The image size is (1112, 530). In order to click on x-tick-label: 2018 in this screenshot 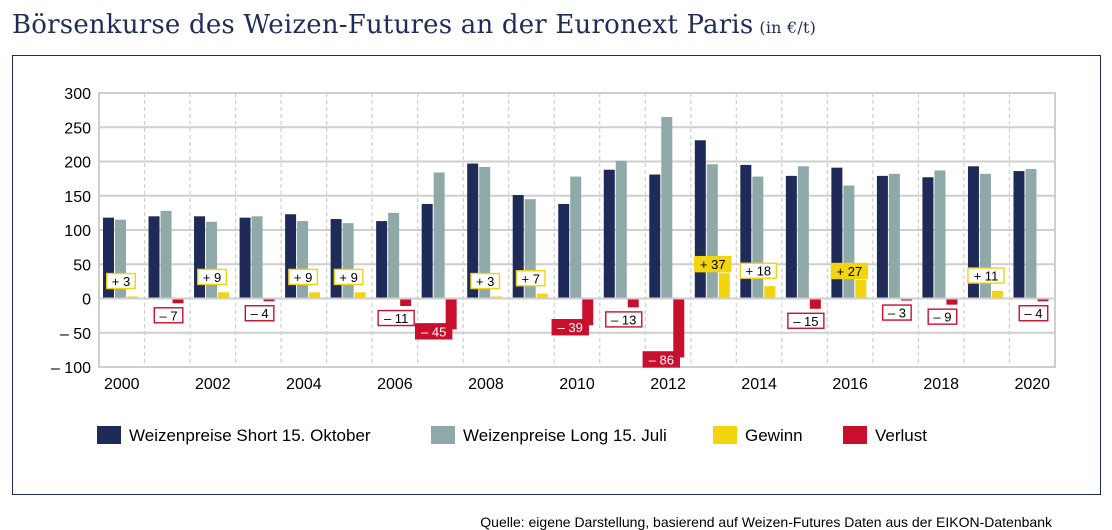, I will do `click(941, 384)`.